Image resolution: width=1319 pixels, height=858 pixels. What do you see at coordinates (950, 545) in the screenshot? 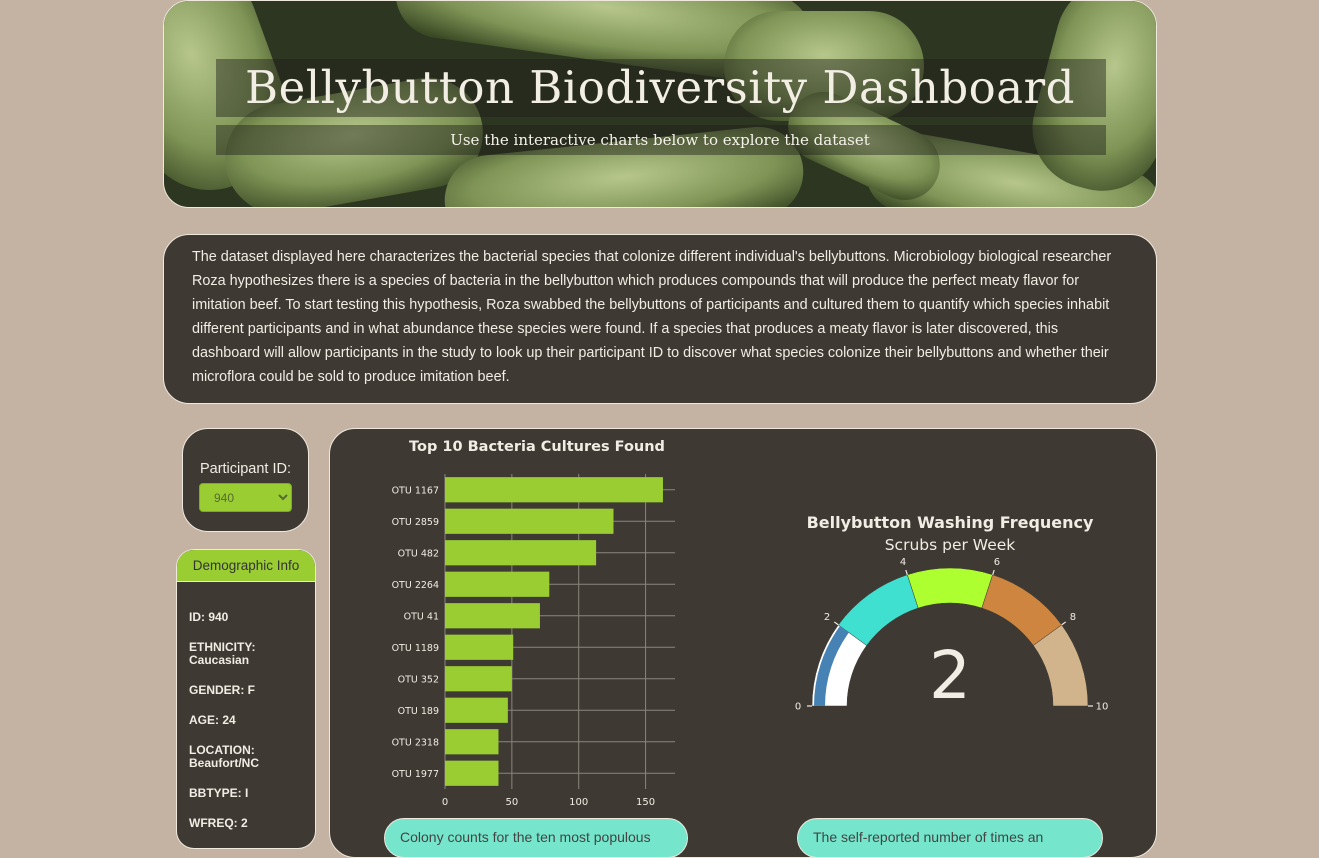
I see `gauge-subtitle: Scrubs per Week` at bounding box center [950, 545].